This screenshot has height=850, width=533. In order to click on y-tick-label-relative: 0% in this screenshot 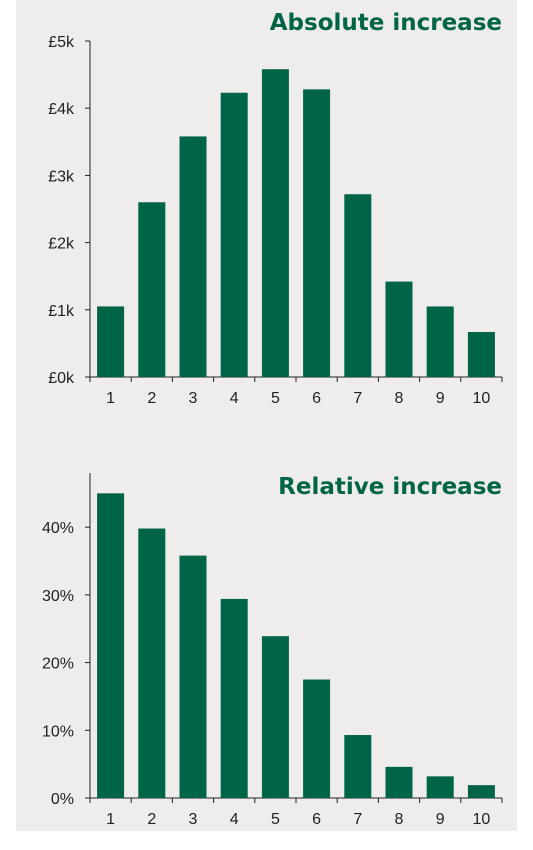, I will do `click(62, 799)`.